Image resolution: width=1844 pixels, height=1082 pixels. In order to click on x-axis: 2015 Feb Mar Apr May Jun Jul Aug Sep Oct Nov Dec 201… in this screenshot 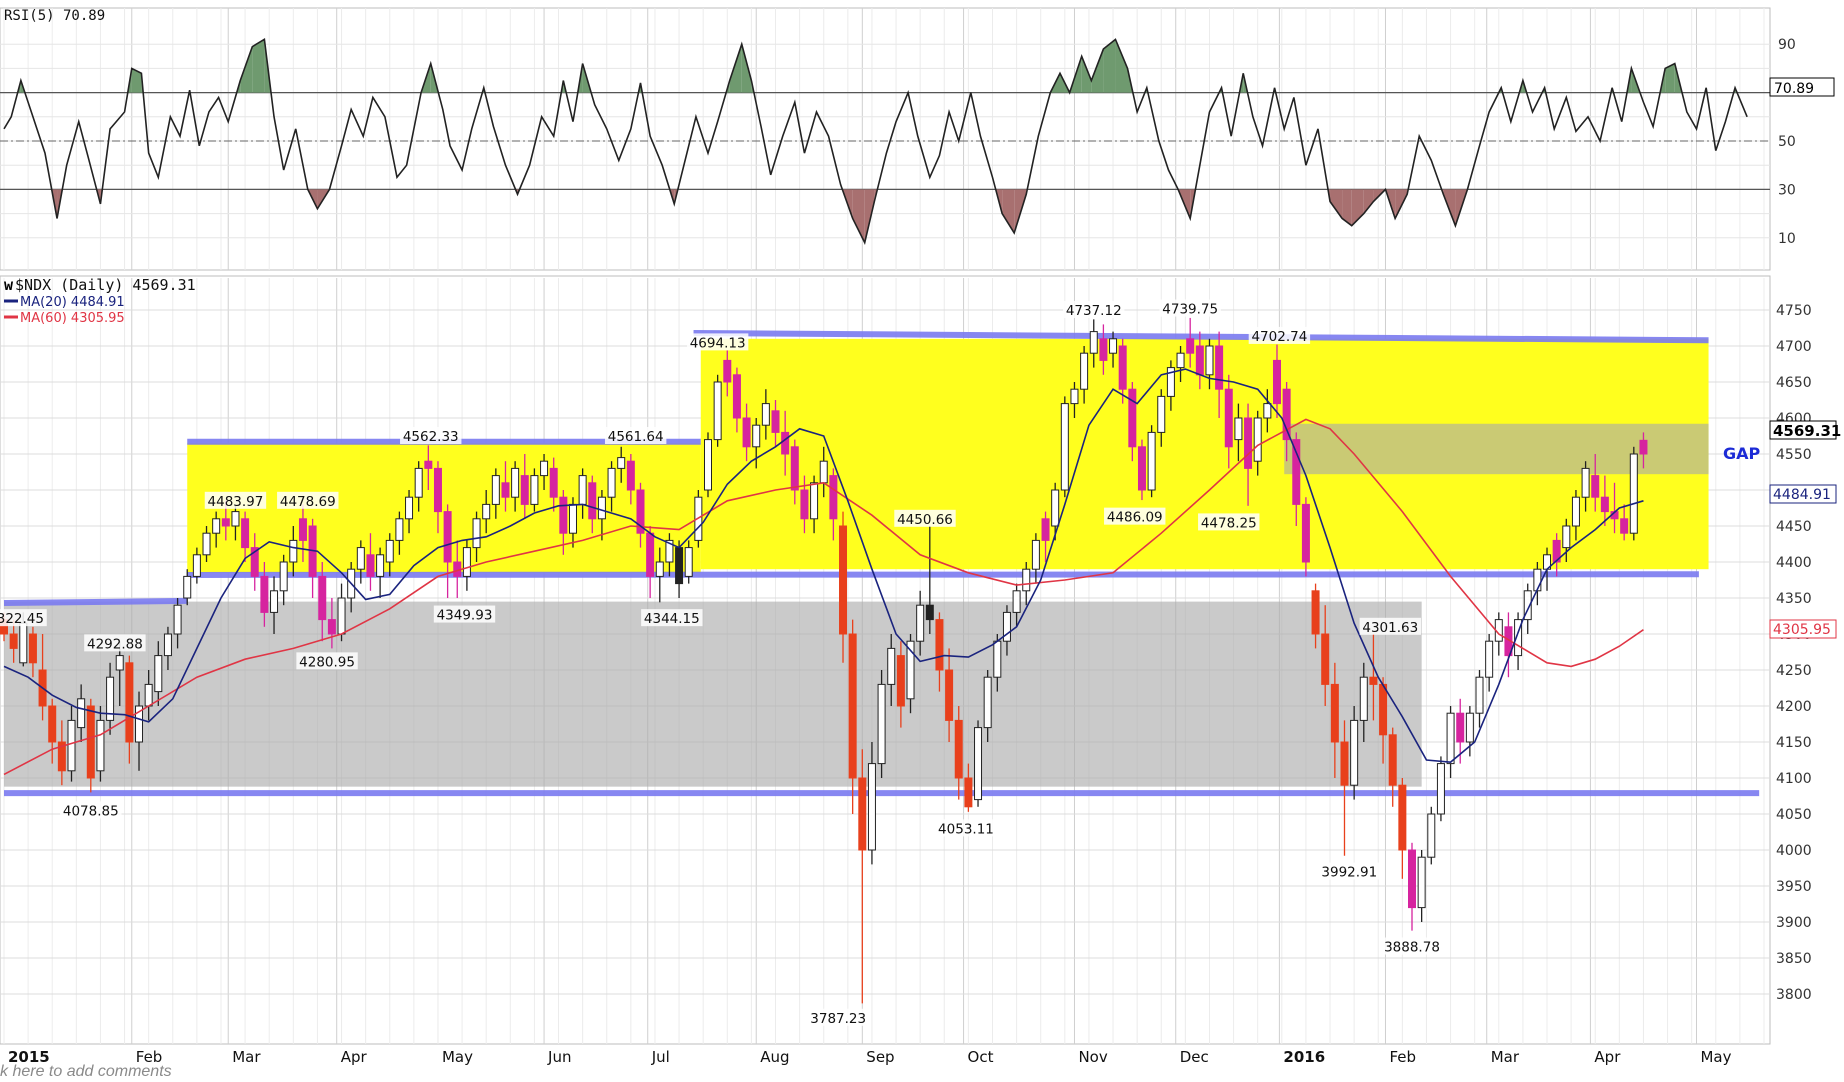, I will do `click(870, 1057)`.